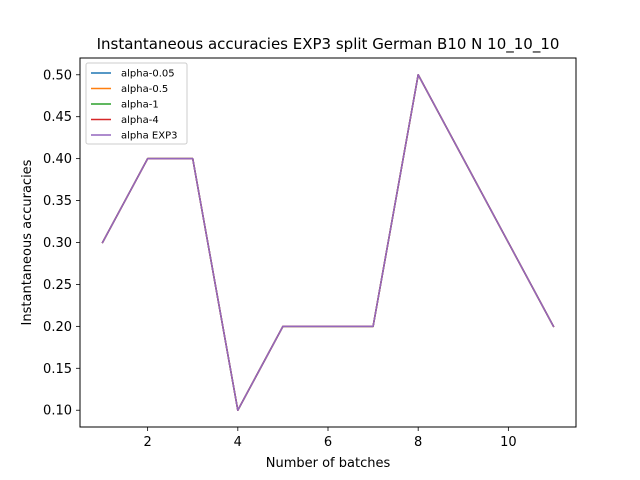 The image size is (640, 480). I want to click on legend-label-4: alpha-4, so click(140, 120).